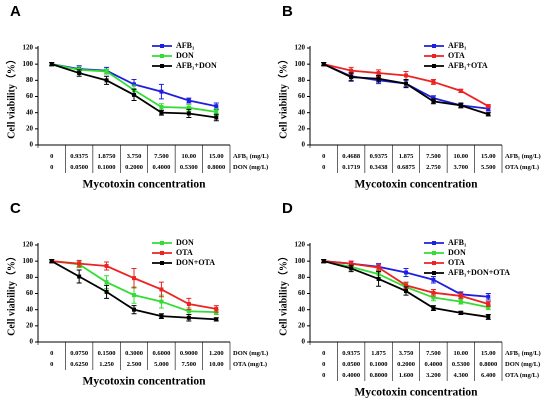 Image resolution: width=550 pixels, height=408 pixels. I want to click on x-table-cell: 0.4688, so click(351, 156).